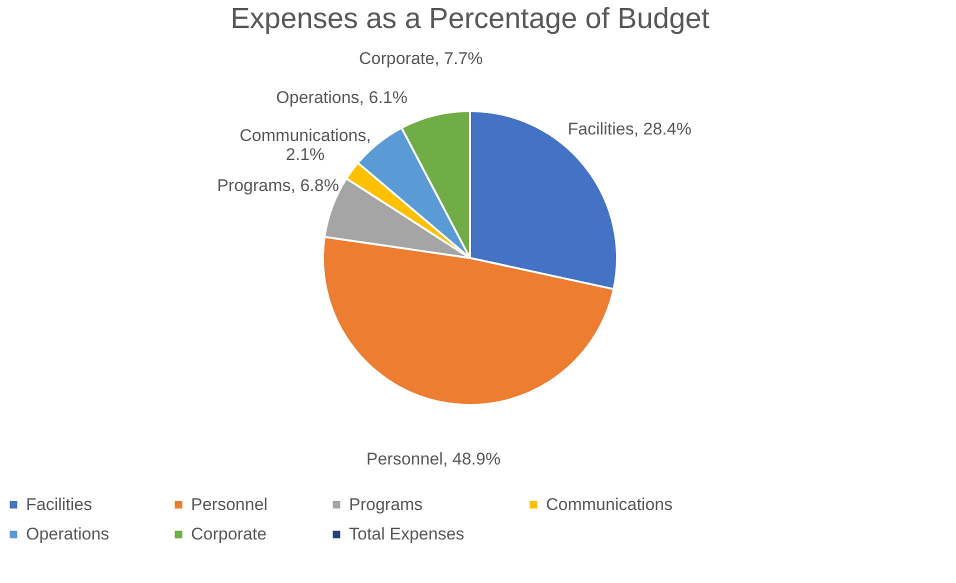 This screenshot has height=583, width=956. I want to click on data-label: Facilities, 28.4%, so click(630, 128).